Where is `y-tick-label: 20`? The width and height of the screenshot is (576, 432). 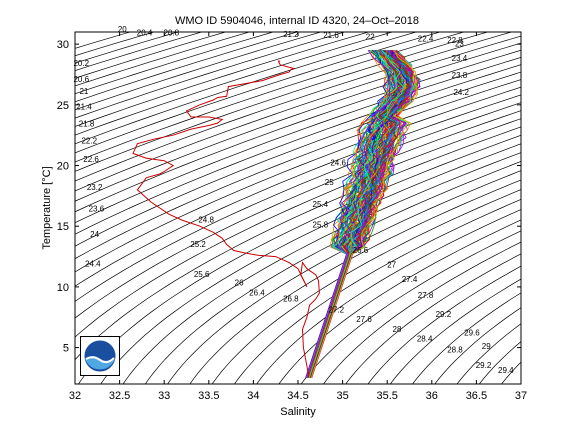
y-tick-label: 20 is located at coordinates (63, 167).